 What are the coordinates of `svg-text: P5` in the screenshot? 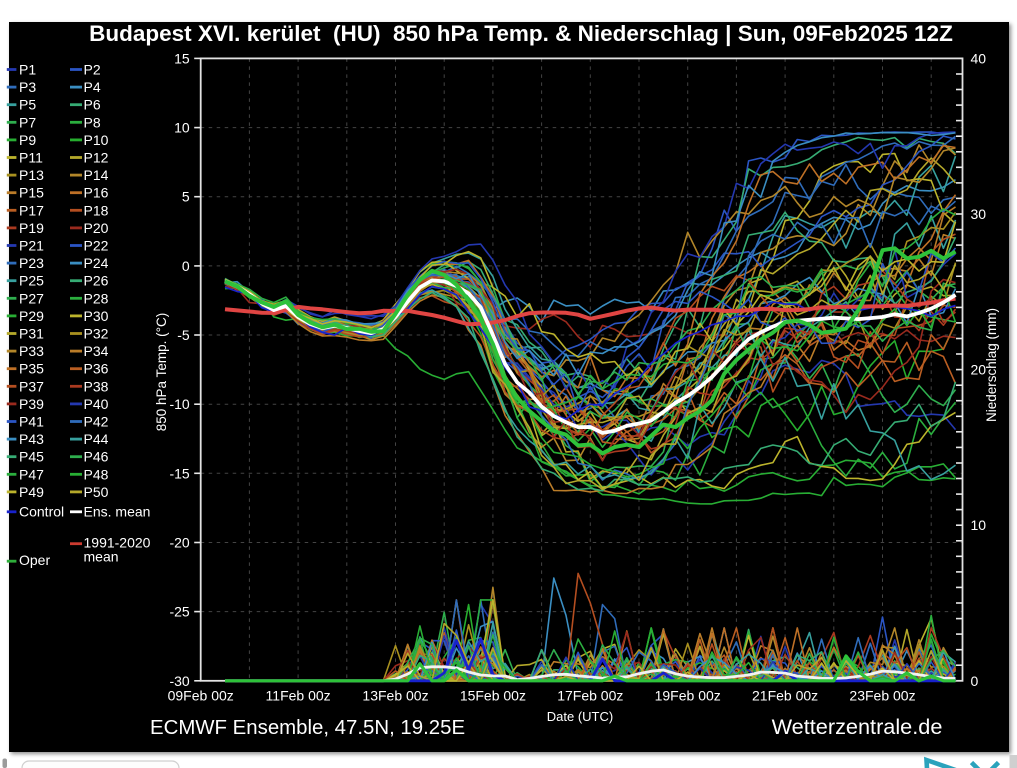 It's located at (27, 105).